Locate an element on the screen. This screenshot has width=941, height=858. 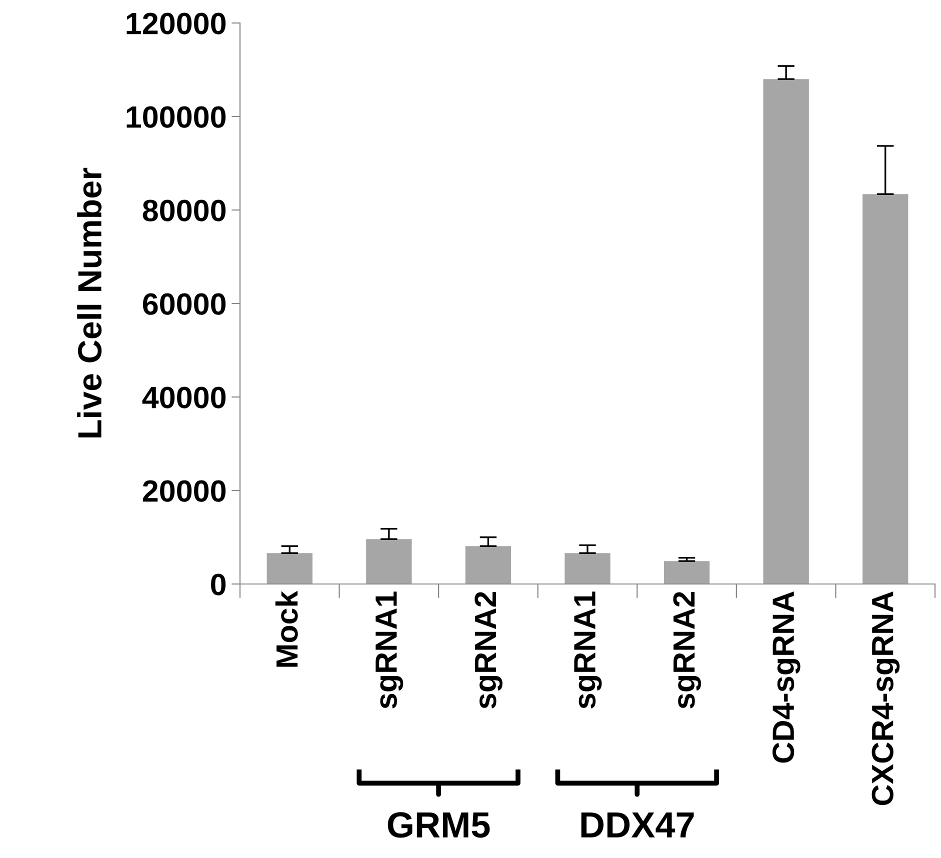
y-tick-label: 0 is located at coordinates (218, 585).